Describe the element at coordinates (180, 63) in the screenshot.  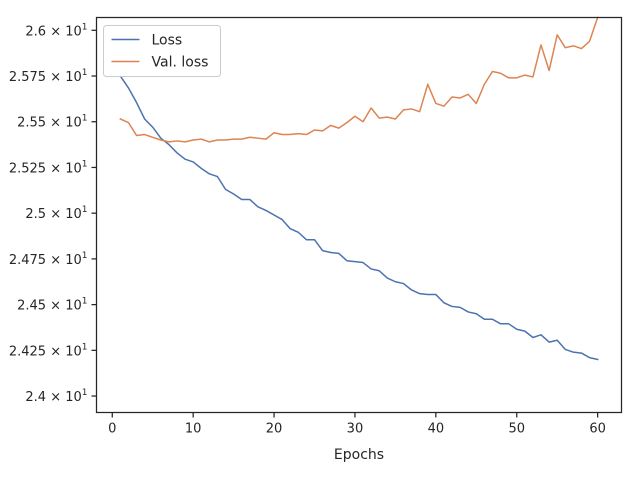
I see `legend-label: Val. loss` at that location.